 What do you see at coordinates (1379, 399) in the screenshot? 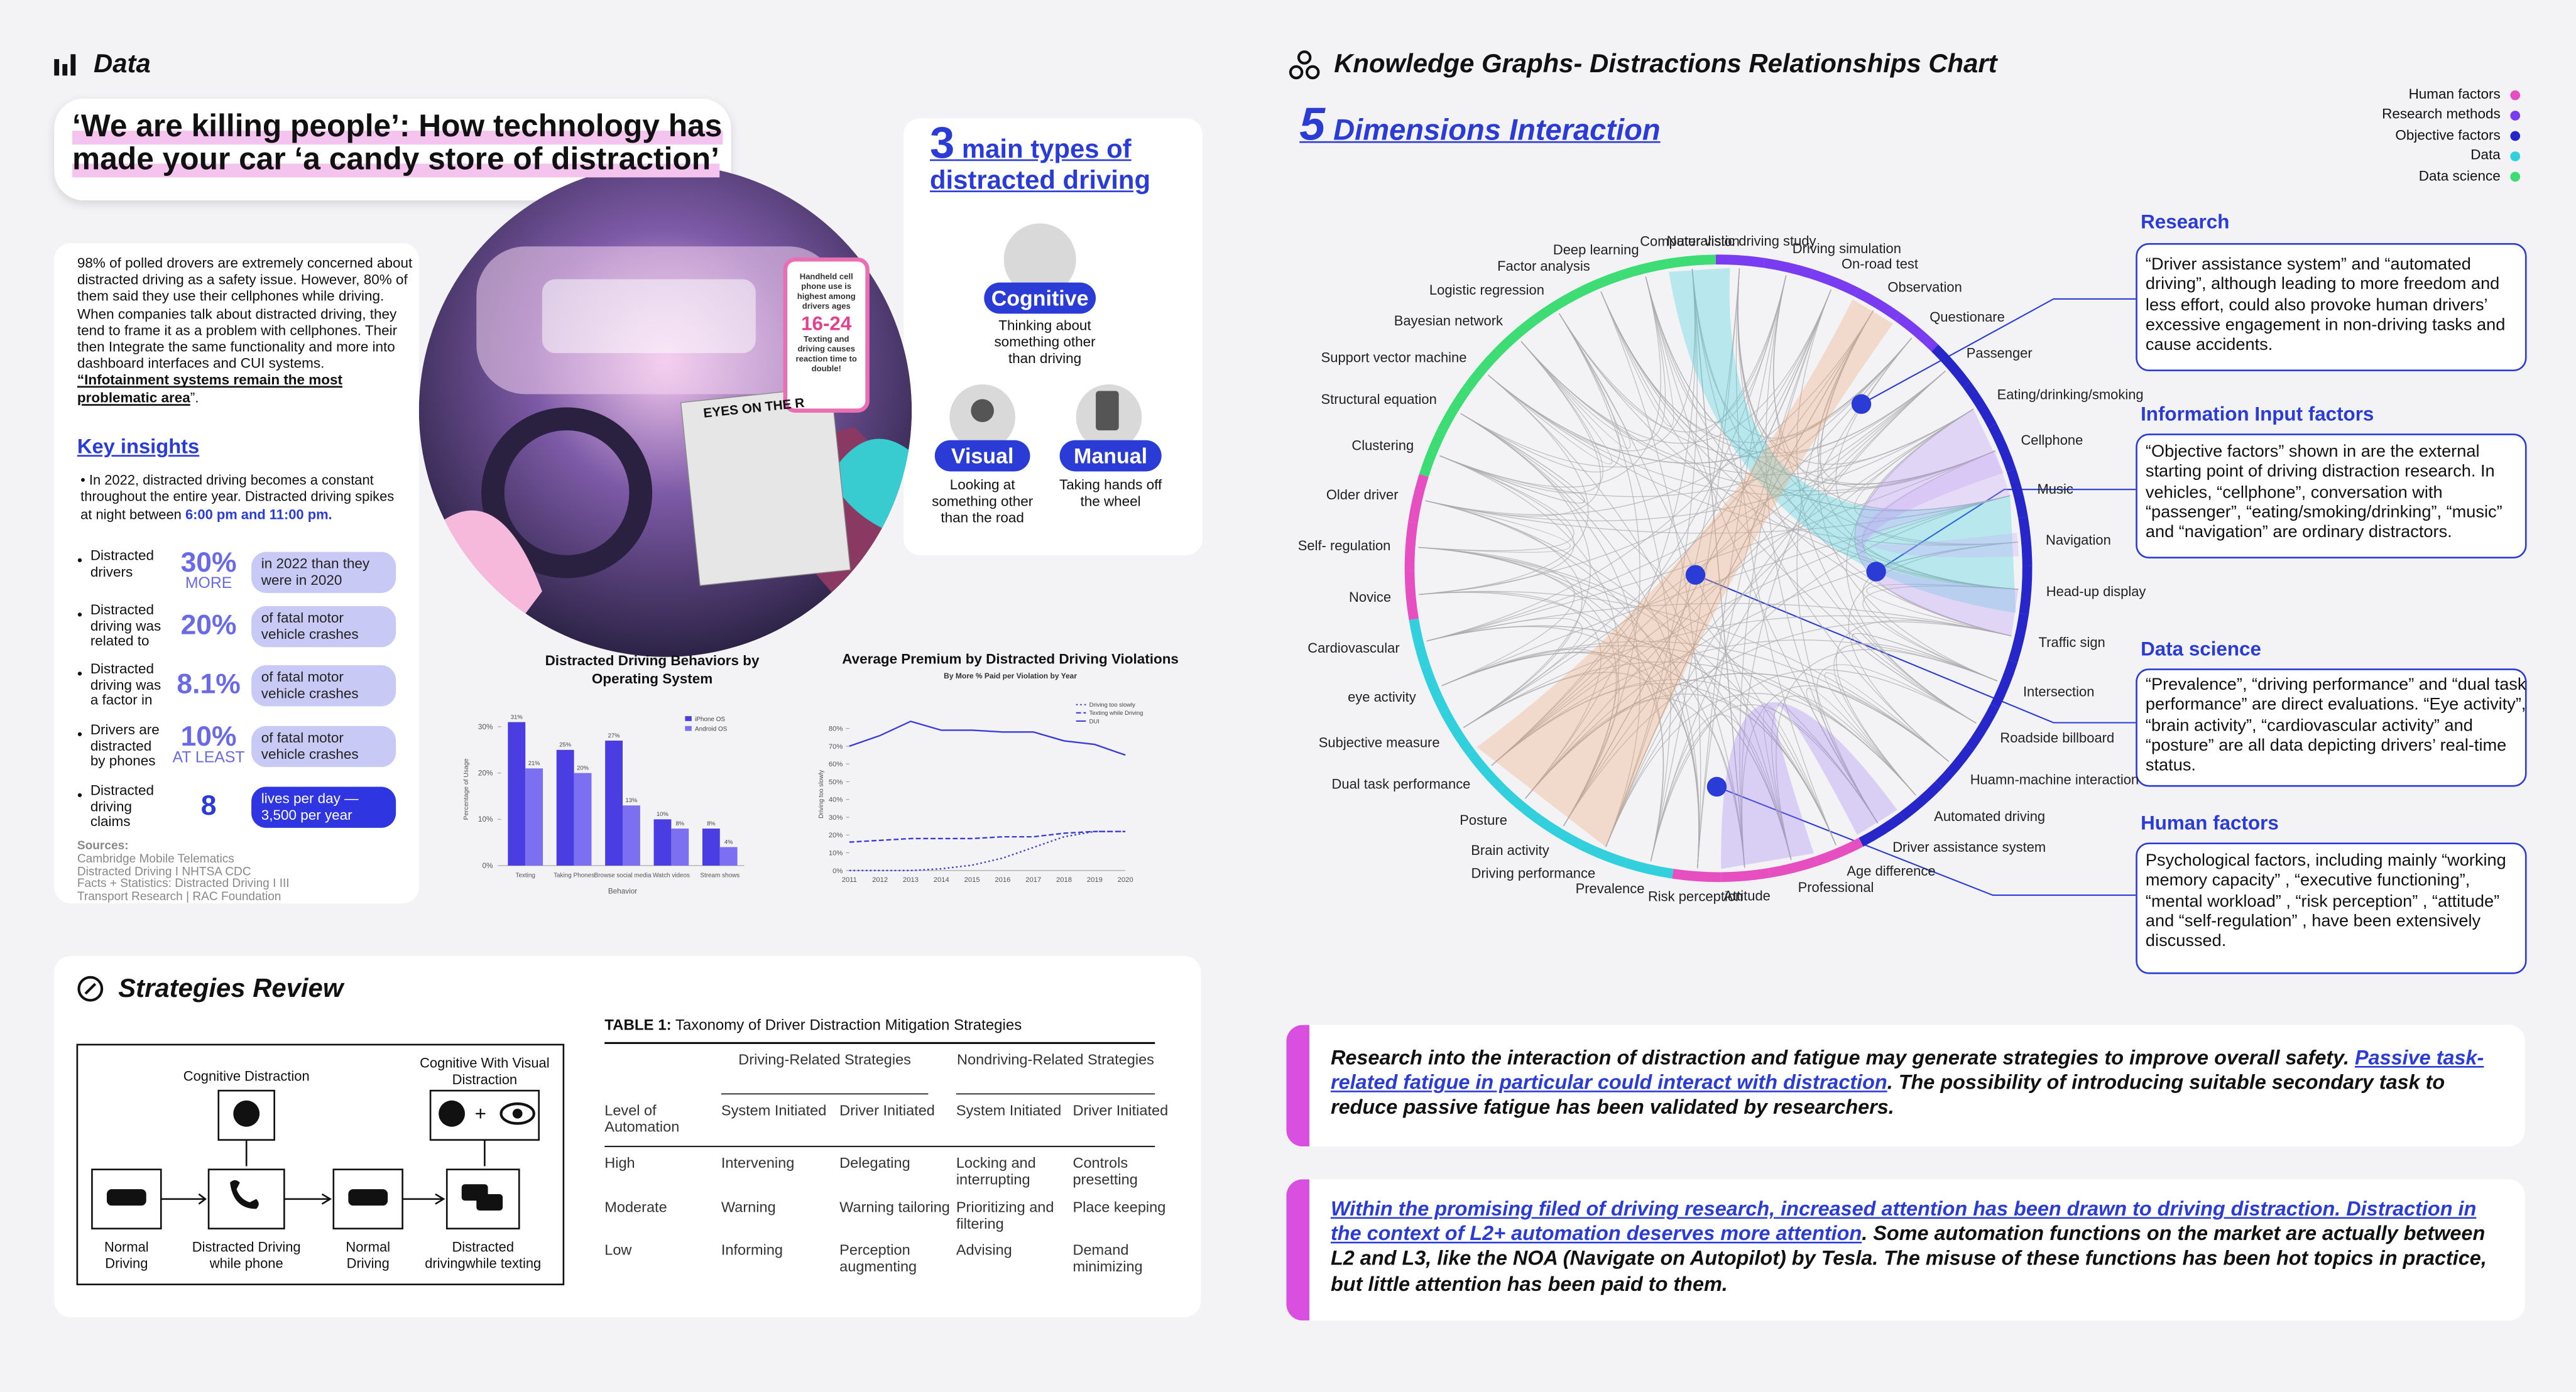
I see `node-label: Structural equation` at bounding box center [1379, 399].